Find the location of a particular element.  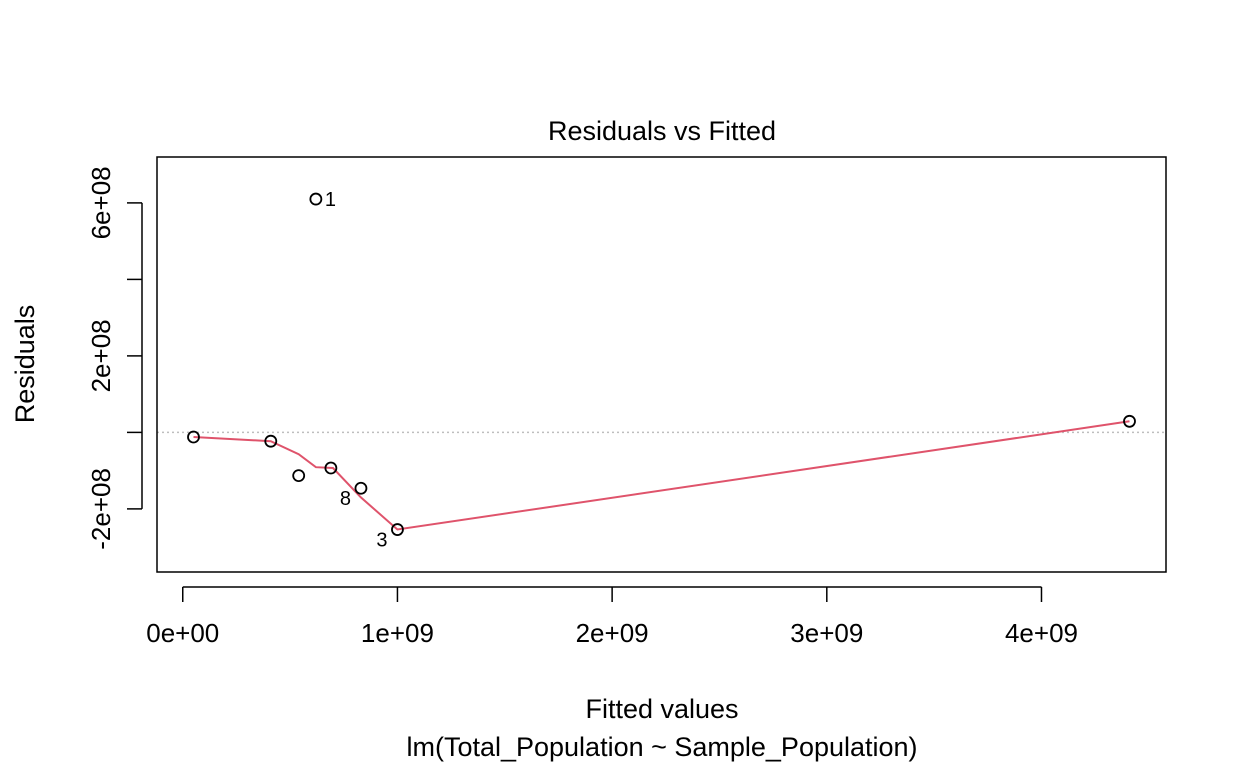

y-tick-label: 2e+08 is located at coordinates (101, 355).